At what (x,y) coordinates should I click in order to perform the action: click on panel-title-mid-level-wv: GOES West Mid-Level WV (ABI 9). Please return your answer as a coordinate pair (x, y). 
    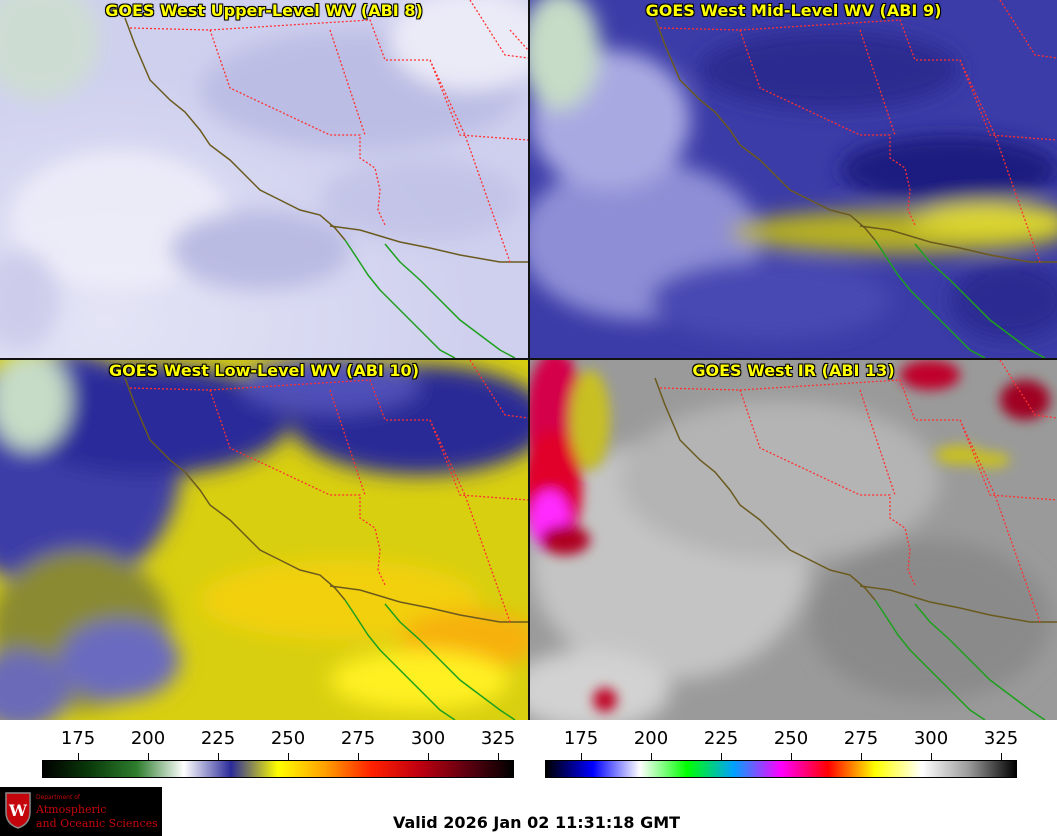
    Looking at the image, I should click on (793, 10).